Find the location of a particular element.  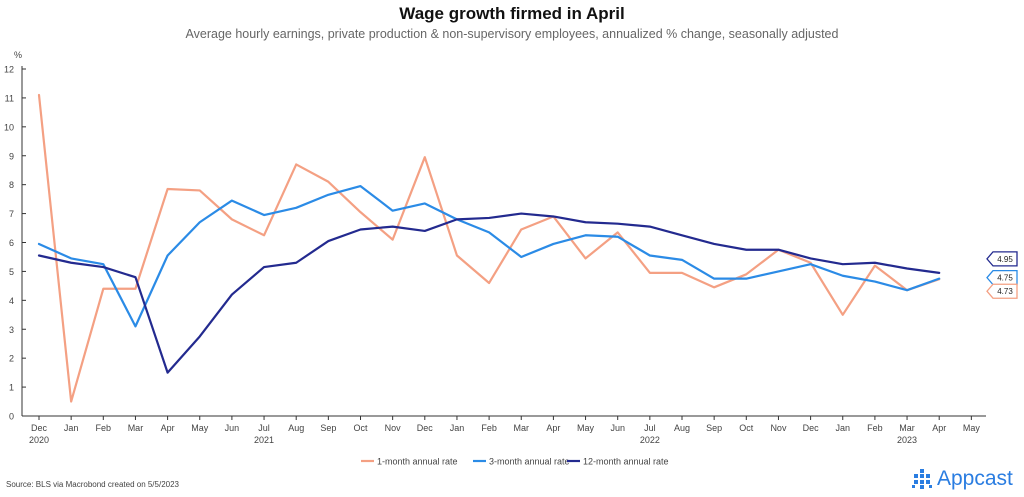

chart-title: Wage growth firmed in April is located at coordinates (512, 13).